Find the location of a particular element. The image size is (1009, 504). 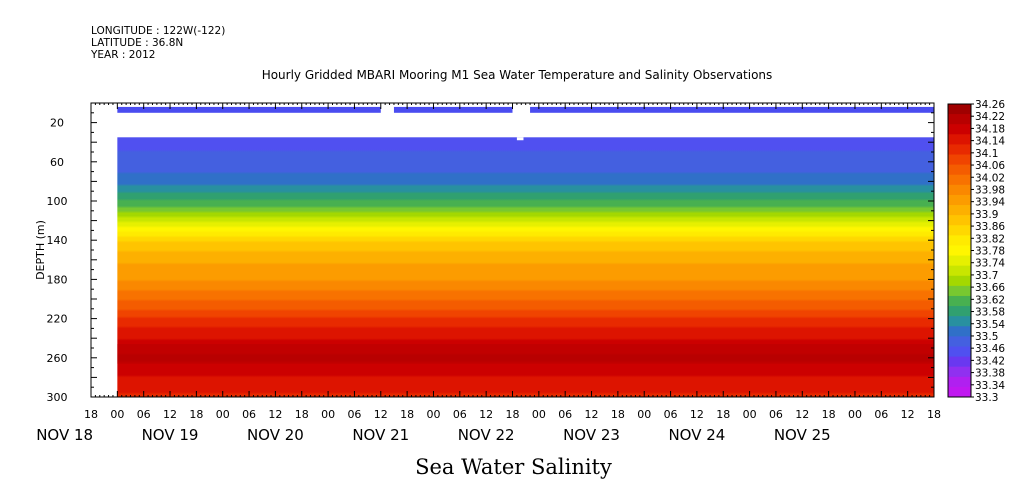

colorbar-label: 33.34 is located at coordinates (990, 386).